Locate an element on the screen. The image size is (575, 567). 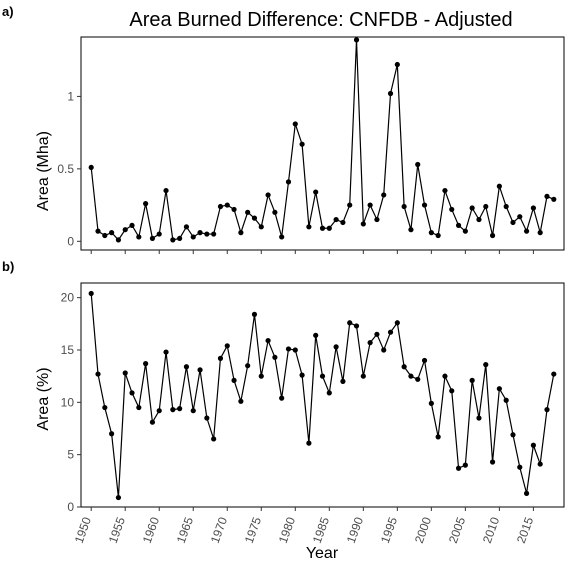
panel-b-x-tick-label: 1995 is located at coordinates (389, 530).